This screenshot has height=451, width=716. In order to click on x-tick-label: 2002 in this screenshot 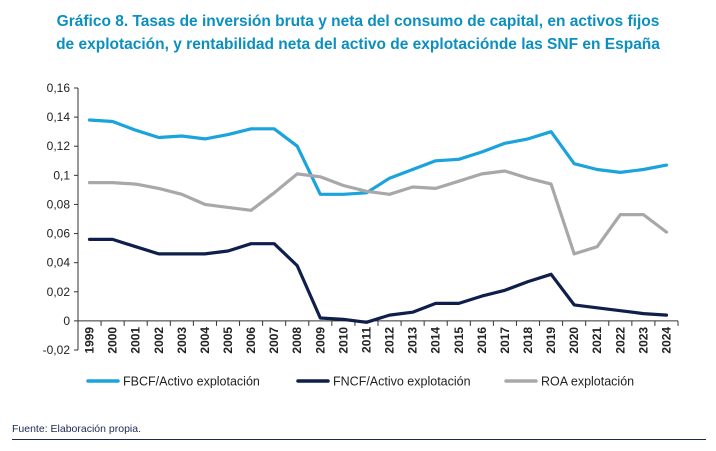, I will do `click(159, 340)`.